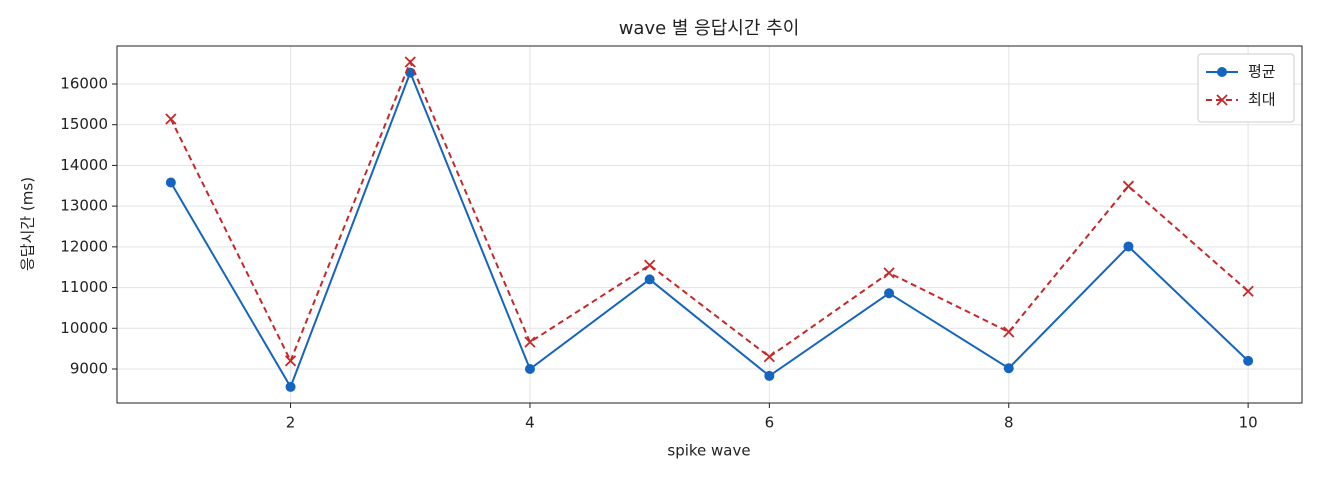 The height and width of the screenshot is (480, 1320). What do you see at coordinates (1262, 72) in the screenshot?
I see `legend-label: 평균` at bounding box center [1262, 72].